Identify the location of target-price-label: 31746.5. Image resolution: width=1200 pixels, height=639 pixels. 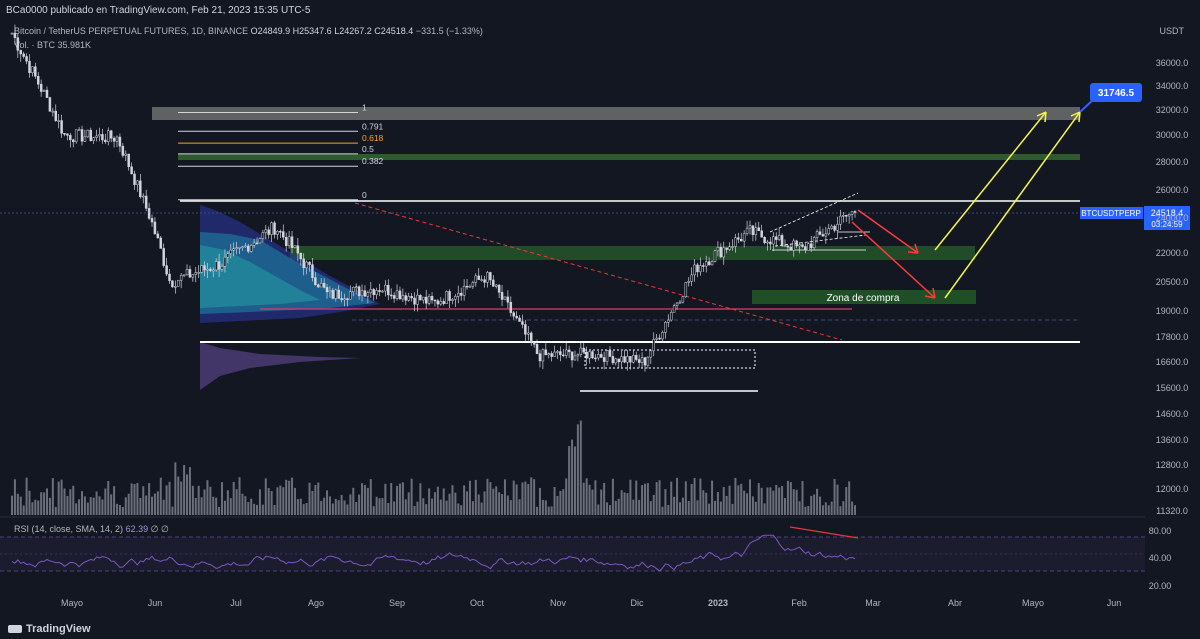
(1116, 93).